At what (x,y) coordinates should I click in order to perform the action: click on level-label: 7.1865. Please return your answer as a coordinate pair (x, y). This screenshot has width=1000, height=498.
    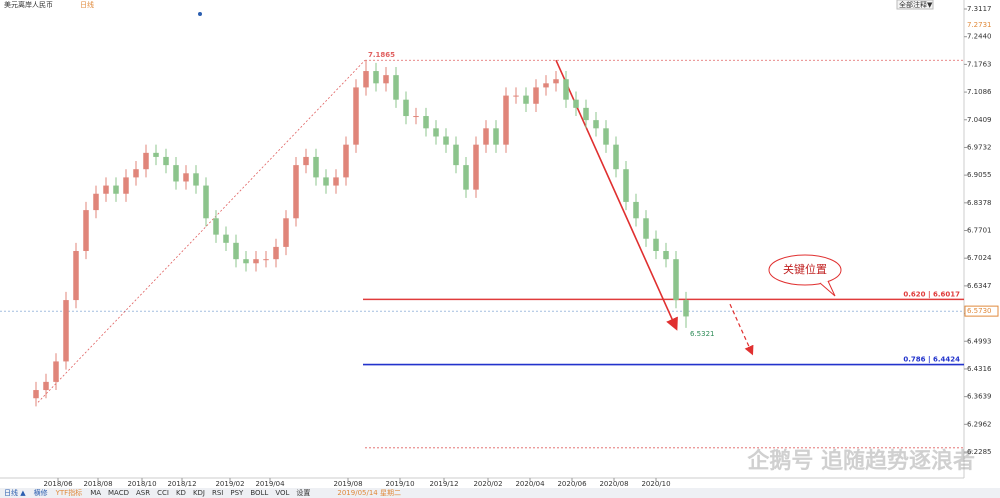
    Looking at the image, I should click on (381, 55).